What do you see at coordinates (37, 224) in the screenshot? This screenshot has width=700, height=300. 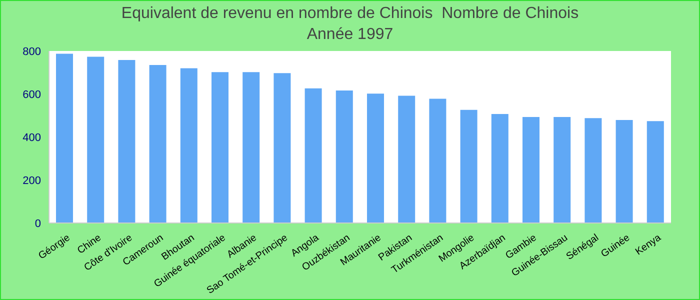 I see `y-tick-label: 0` at bounding box center [37, 224].